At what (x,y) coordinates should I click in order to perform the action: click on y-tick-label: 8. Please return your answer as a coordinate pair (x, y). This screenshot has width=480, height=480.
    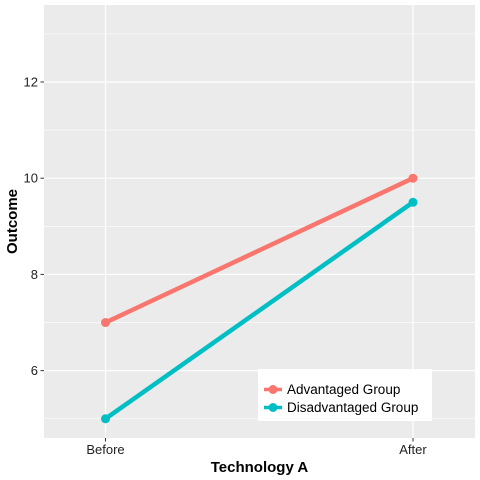
    Looking at the image, I should click on (34, 274).